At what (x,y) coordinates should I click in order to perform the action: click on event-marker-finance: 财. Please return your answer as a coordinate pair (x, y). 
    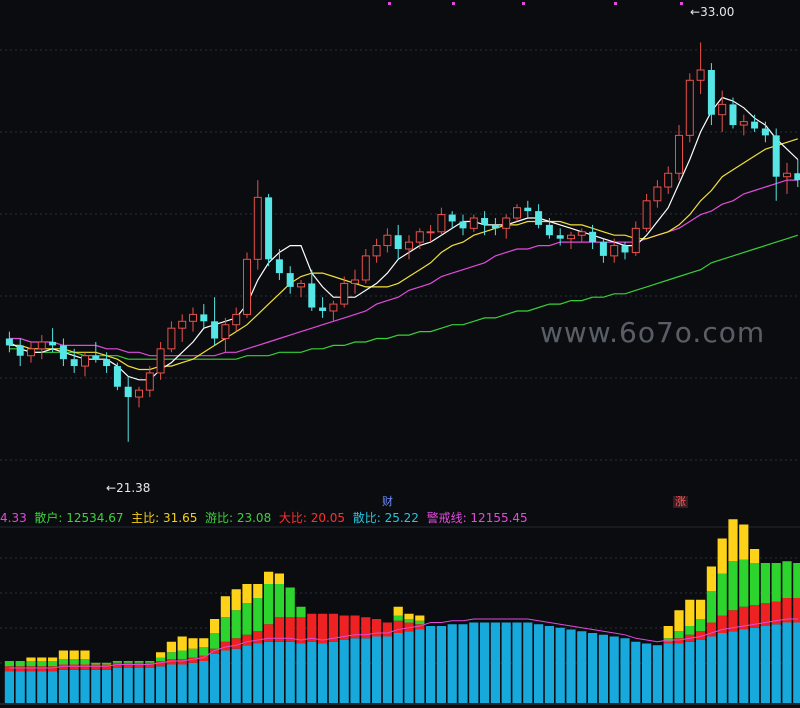
    Looking at the image, I should click on (387, 501).